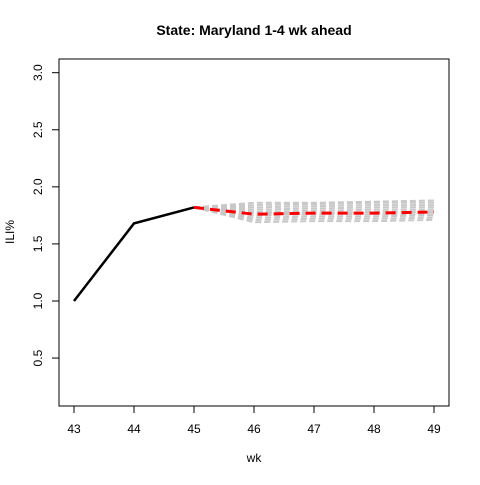 The height and width of the screenshot is (485, 480). Describe the element at coordinates (45, 215) in the screenshot. I see `y-axis: 0.5 1.0 1.5 2.0 2.5 3.0` at that location.